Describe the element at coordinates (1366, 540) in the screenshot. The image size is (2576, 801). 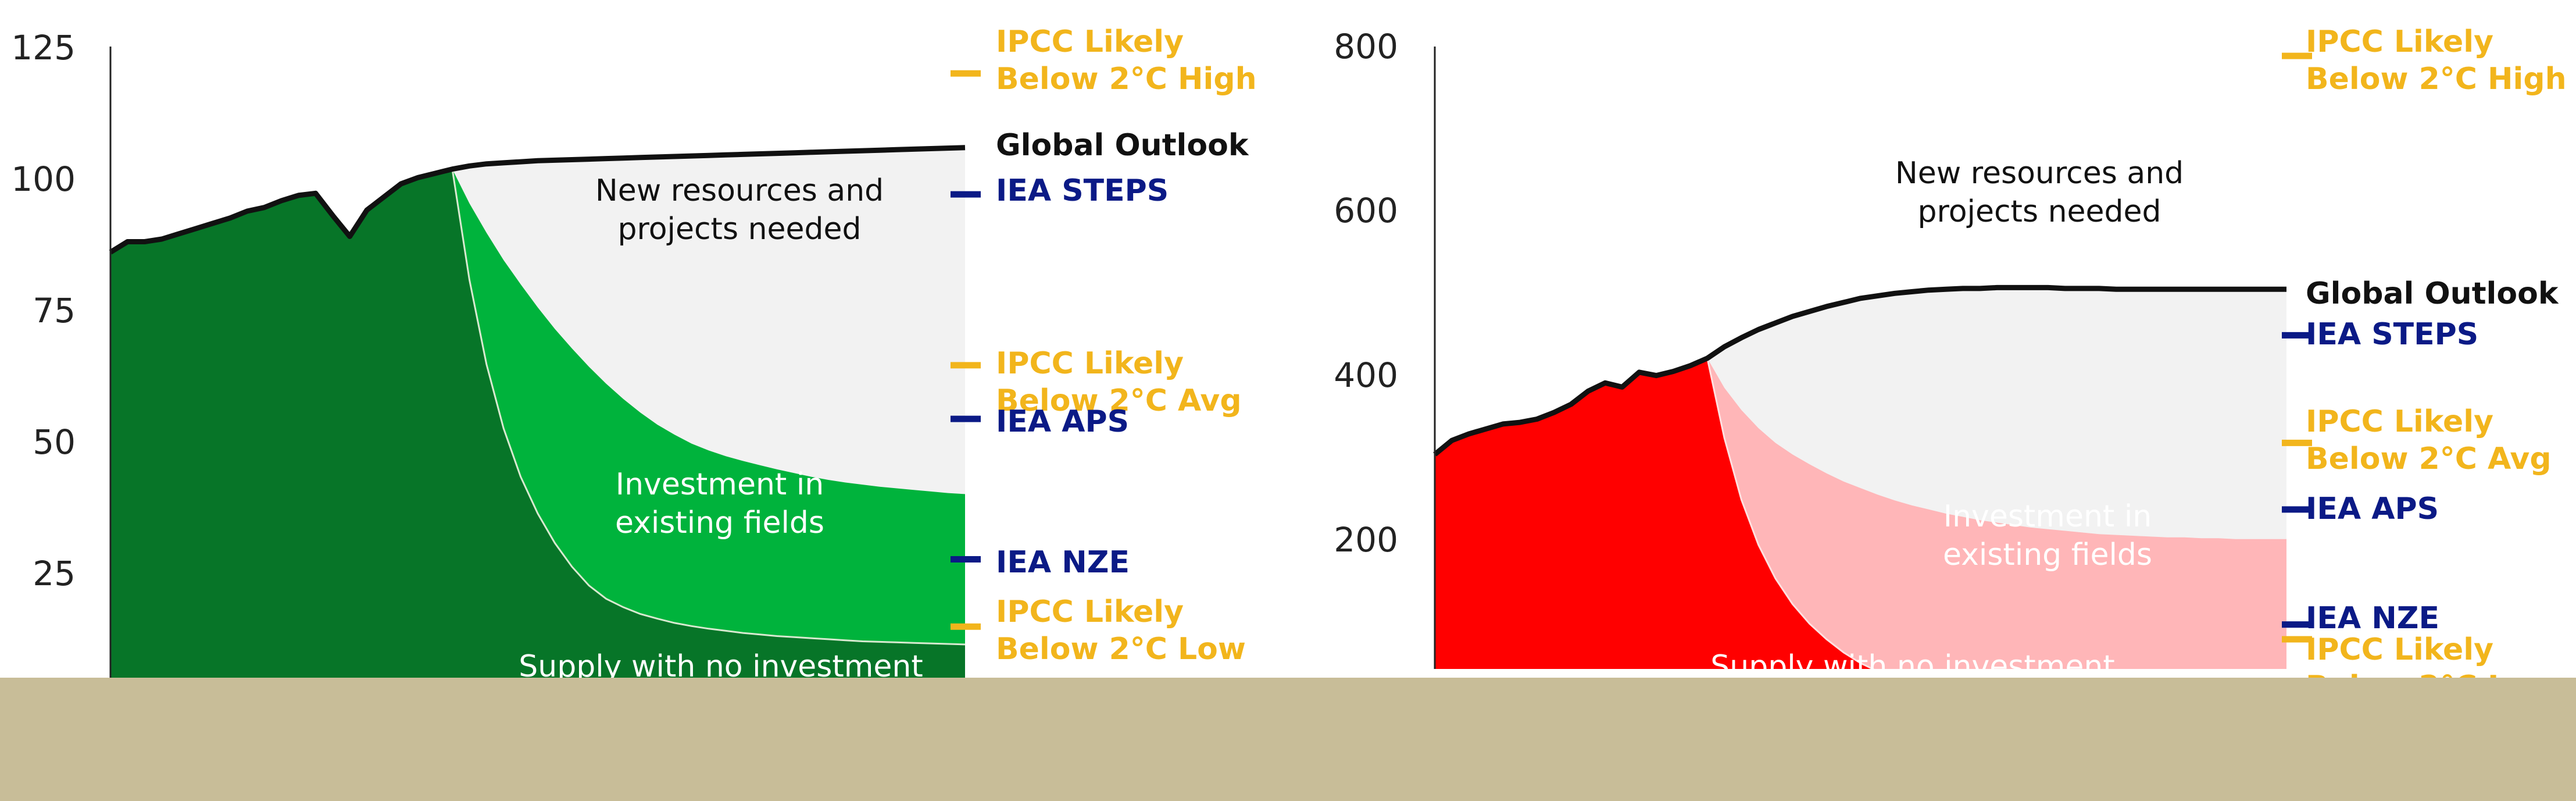
I see `y-tick-label: 200` at that location.